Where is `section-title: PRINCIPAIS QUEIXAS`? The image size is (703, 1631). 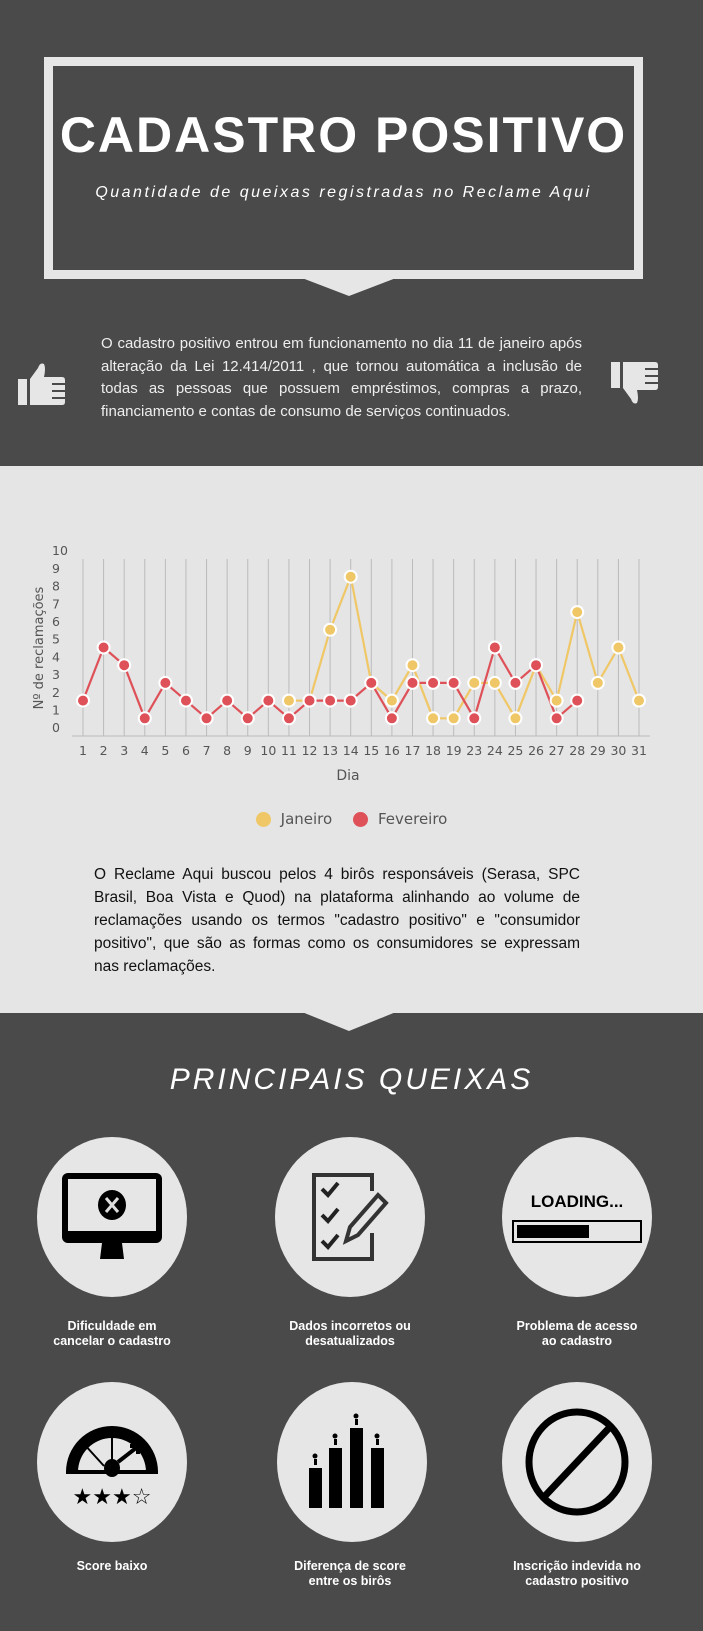
section-title: PRINCIPAIS QUEIXAS is located at coordinates (351, 1079).